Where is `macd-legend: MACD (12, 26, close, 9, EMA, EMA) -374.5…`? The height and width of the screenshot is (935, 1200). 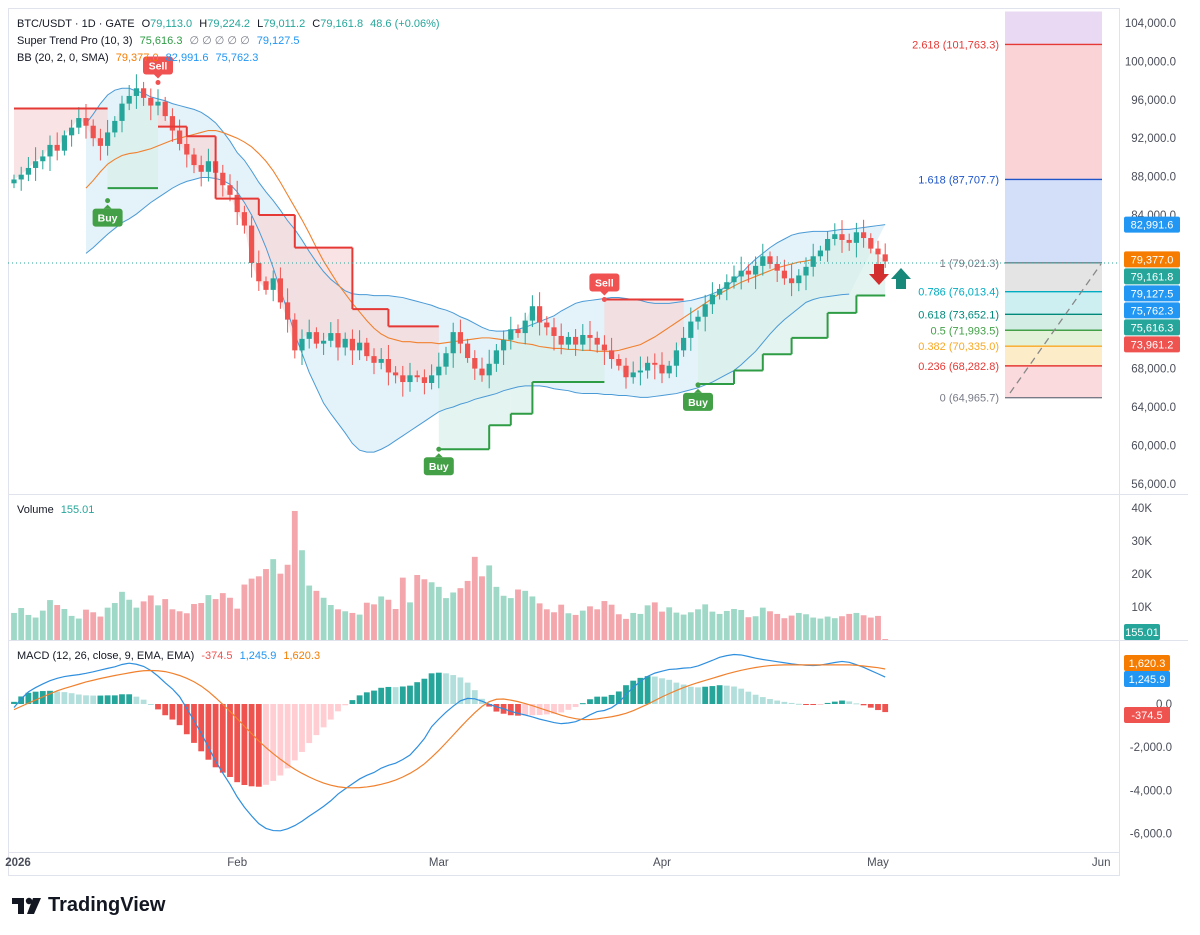
macd-legend: MACD (12, 26, close, 9, EMA, EMA) -374.5… is located at coordinates (168, 656).